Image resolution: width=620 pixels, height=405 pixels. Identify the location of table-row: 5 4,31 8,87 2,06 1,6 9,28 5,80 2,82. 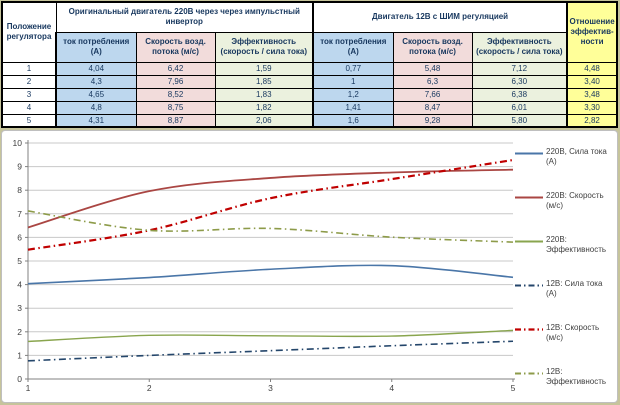
(309, 120).